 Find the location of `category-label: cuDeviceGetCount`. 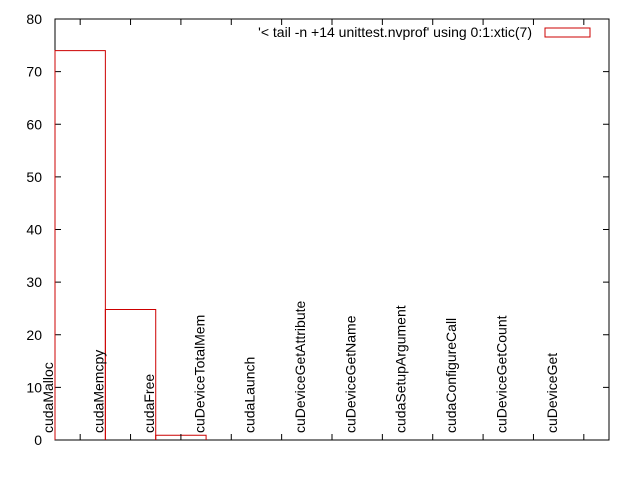

category-label: cuDeviceGetCount is located at coordinates (501, 374).